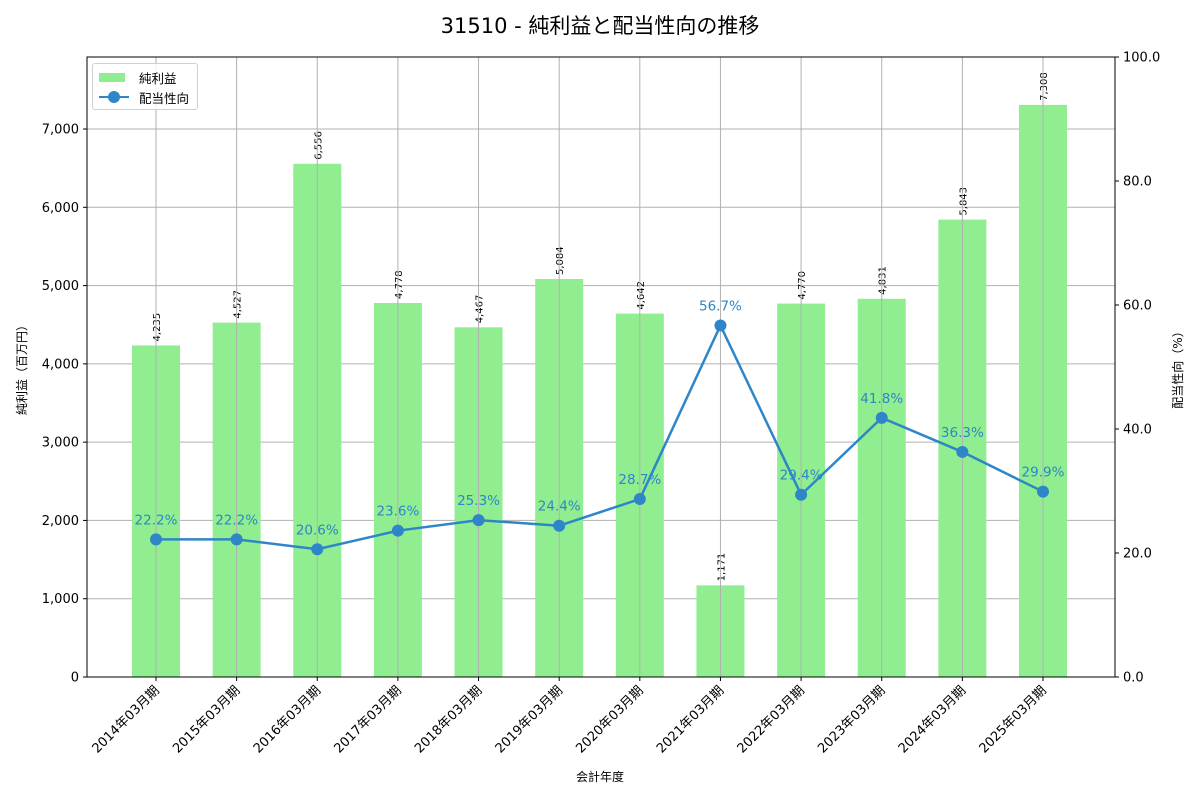 The height and width of the screenshot is (800, 1200). I want to click on y-tick-label: 3,000, so click(60, 443).